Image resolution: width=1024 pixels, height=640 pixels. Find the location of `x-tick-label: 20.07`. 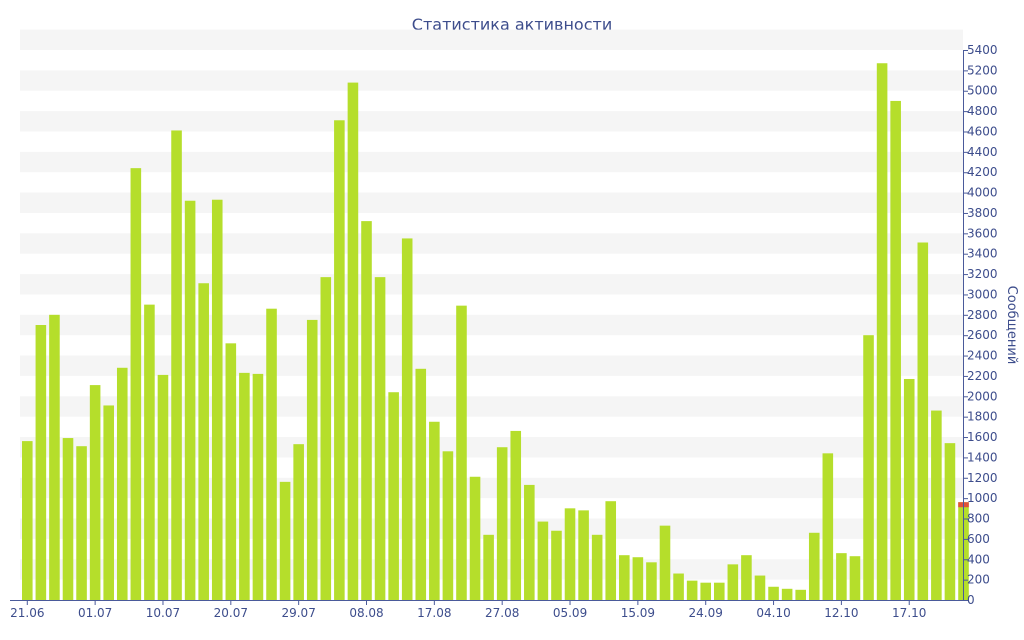

x-tick-label: 20.07 is located at coordinates (231, 613).